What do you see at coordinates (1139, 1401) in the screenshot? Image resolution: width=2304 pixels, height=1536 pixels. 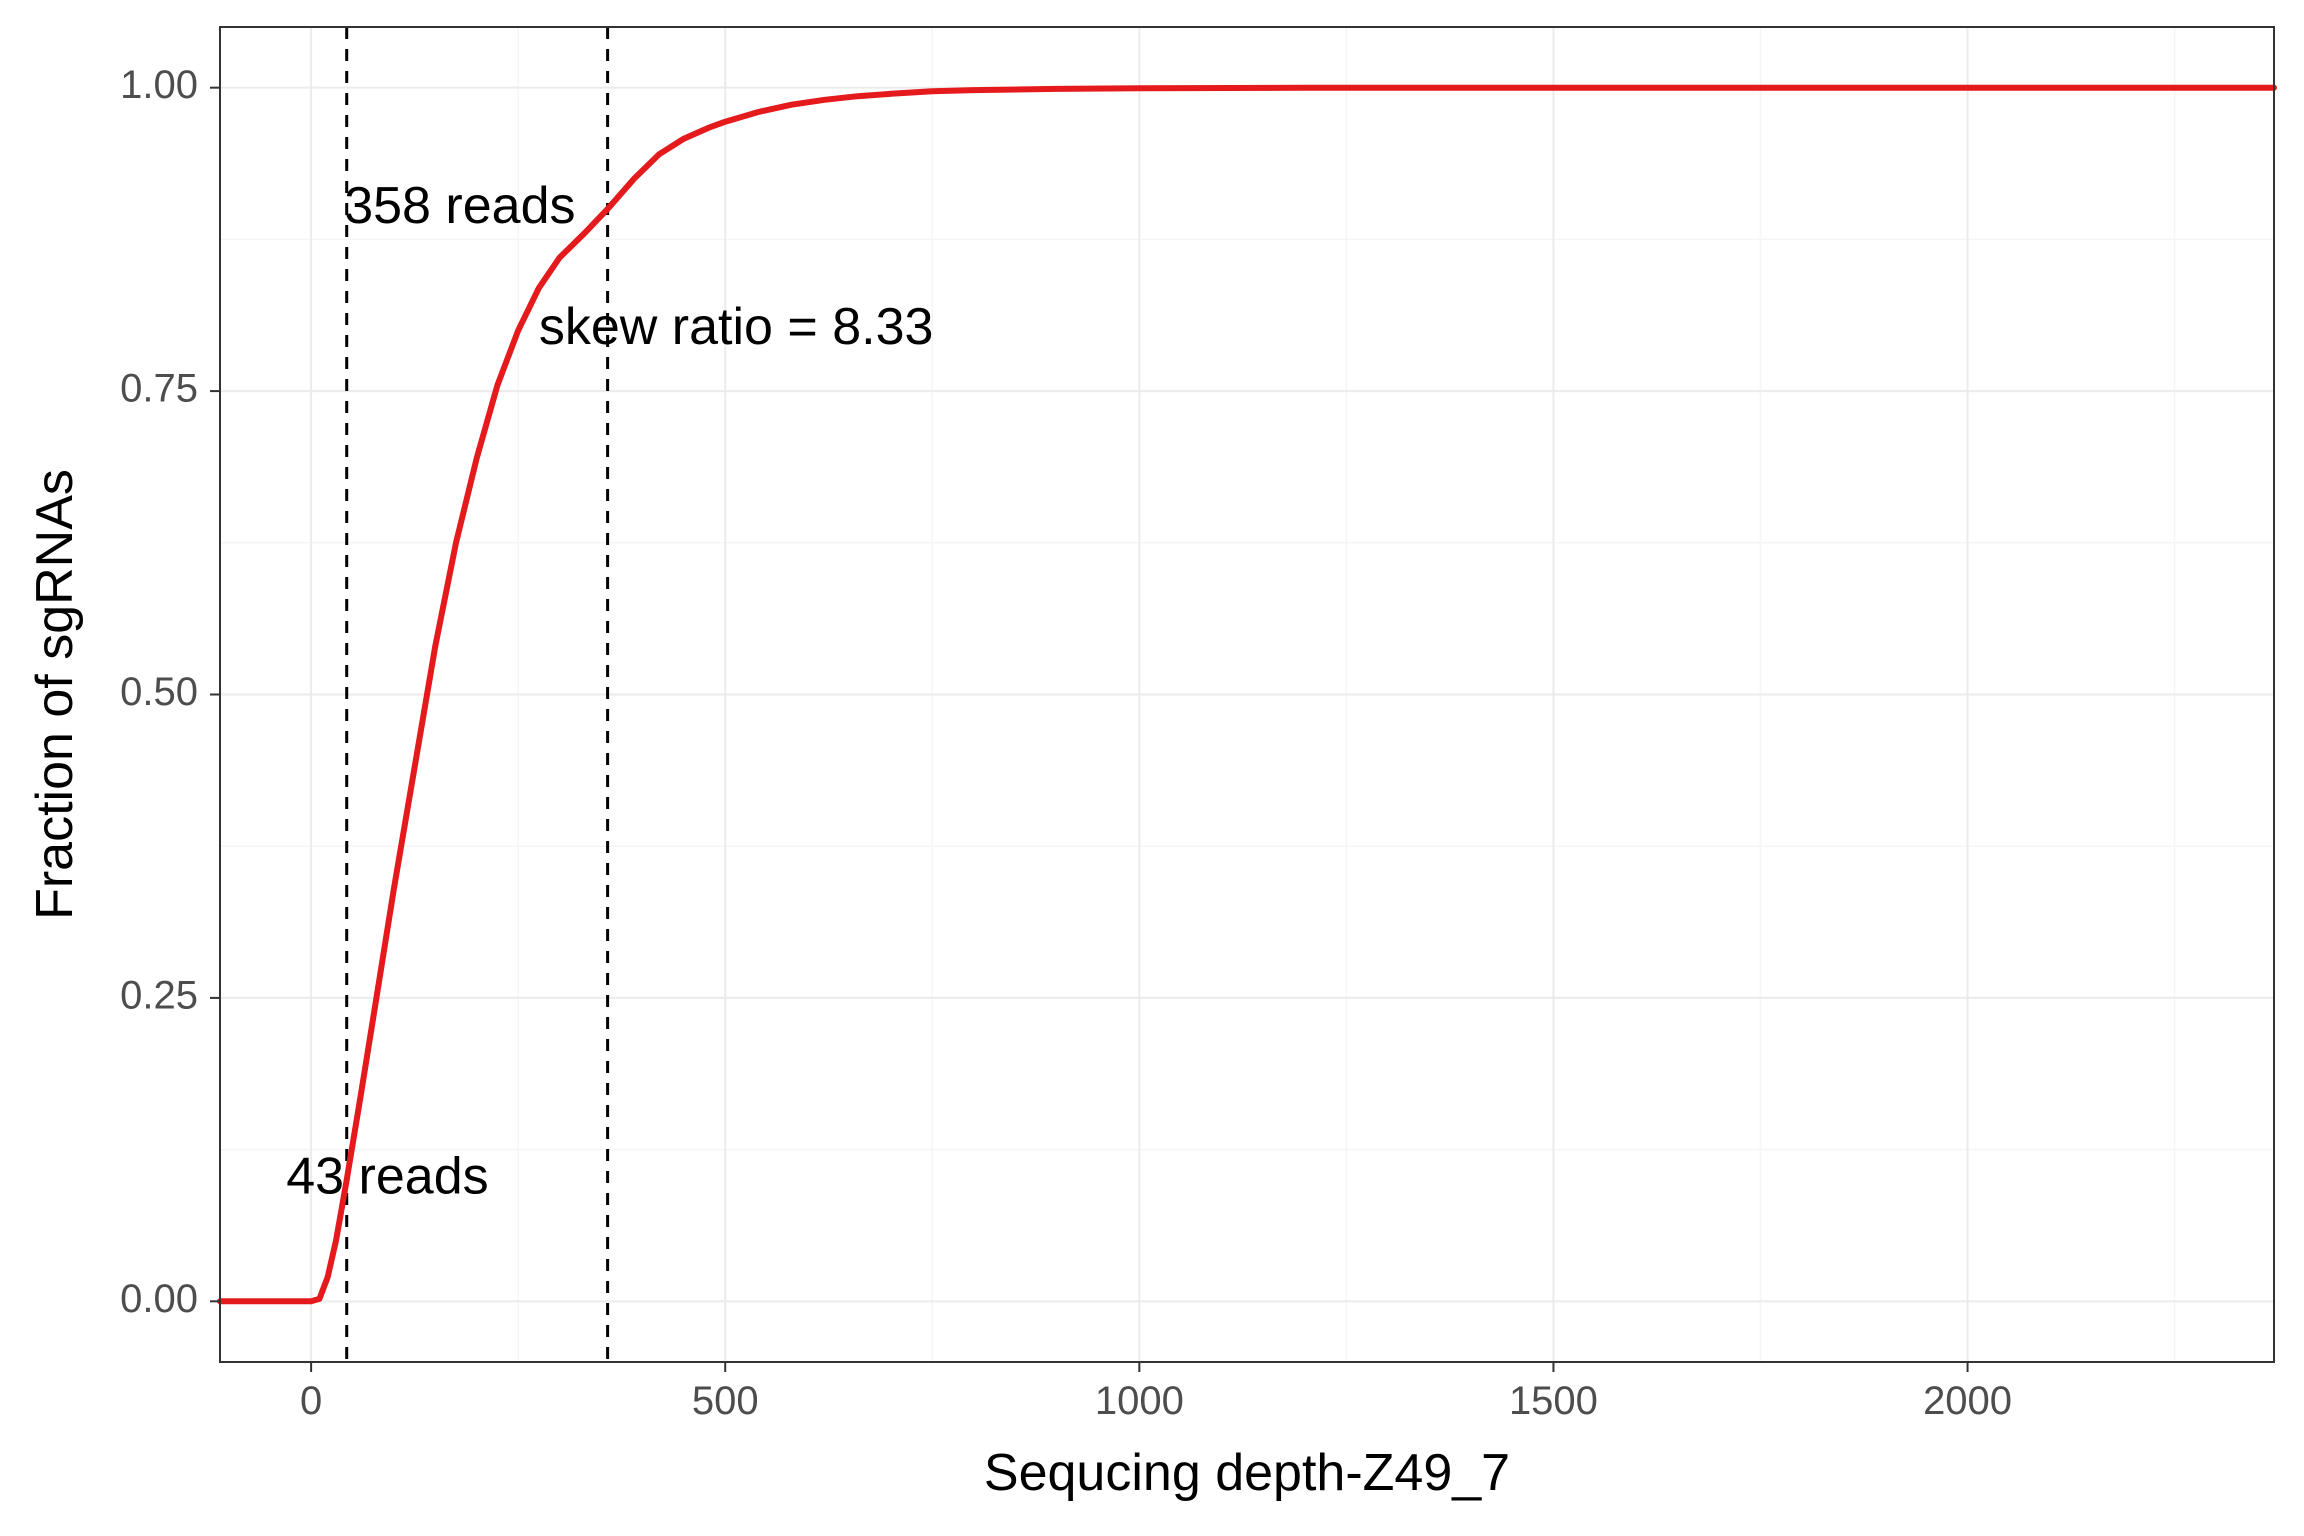 I see `x-tick-label: 1000` at bounding box center [1139, 1401].